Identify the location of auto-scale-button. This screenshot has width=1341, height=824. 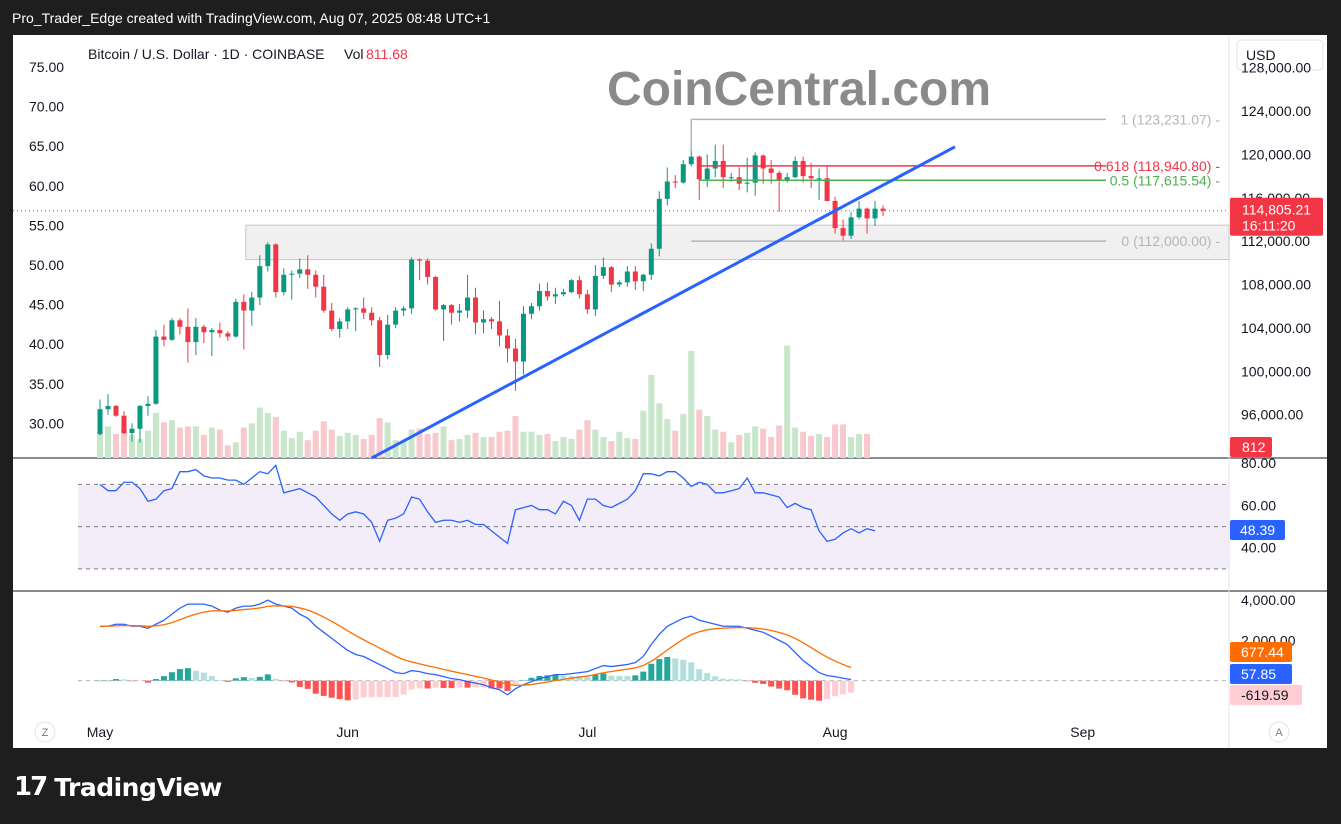
(1279, 732).